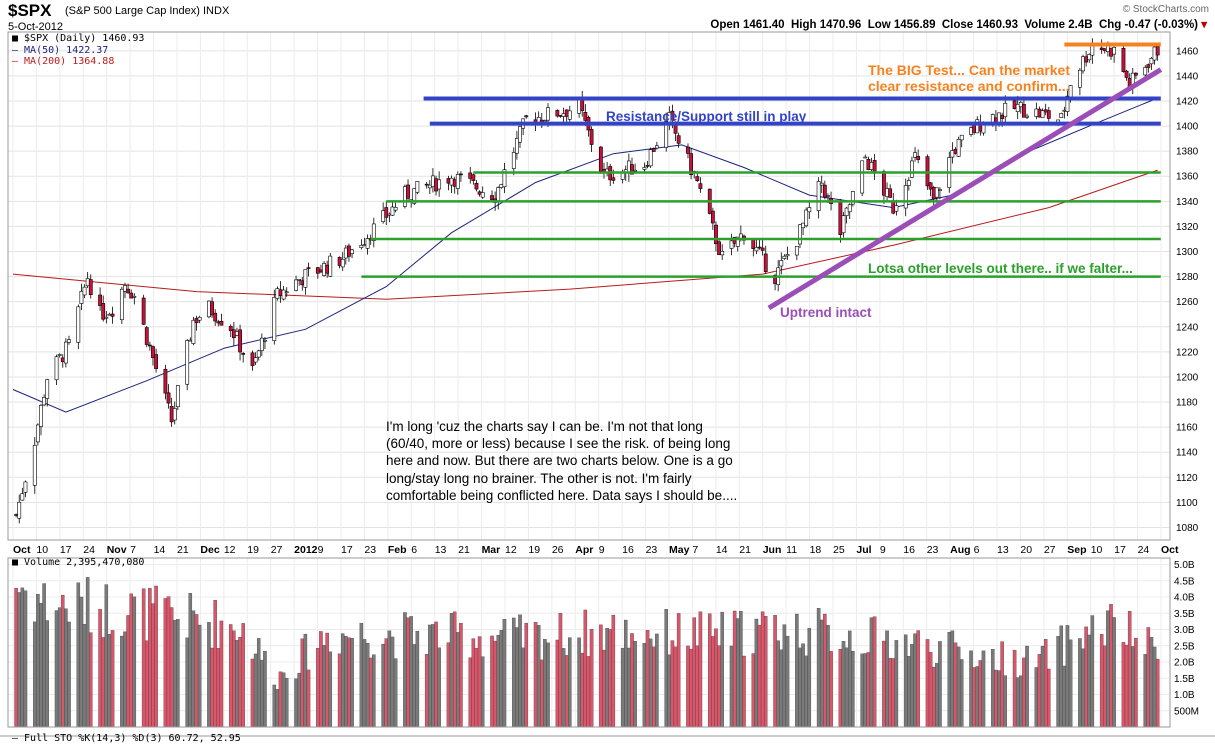 Image resolution: width=1215 pixels, height=744 pixels. What do you see at coordinates (706, 116) in the screenshot?
I see `annotation-resistance: Resistance/Support still in play` at bounding box center [706, 116].